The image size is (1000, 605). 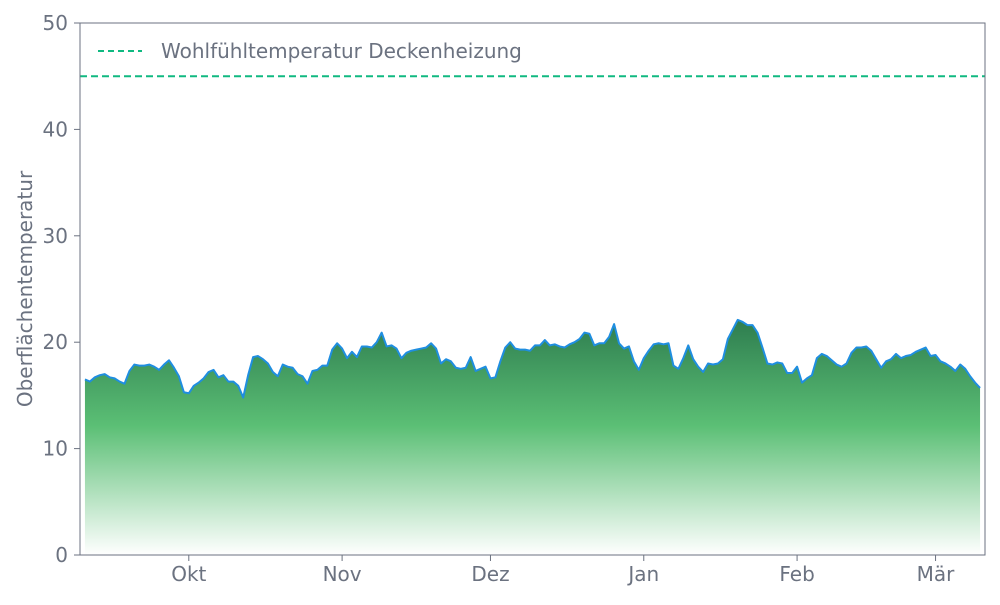 I want to click on line-layer, so click(x=532, y=358).